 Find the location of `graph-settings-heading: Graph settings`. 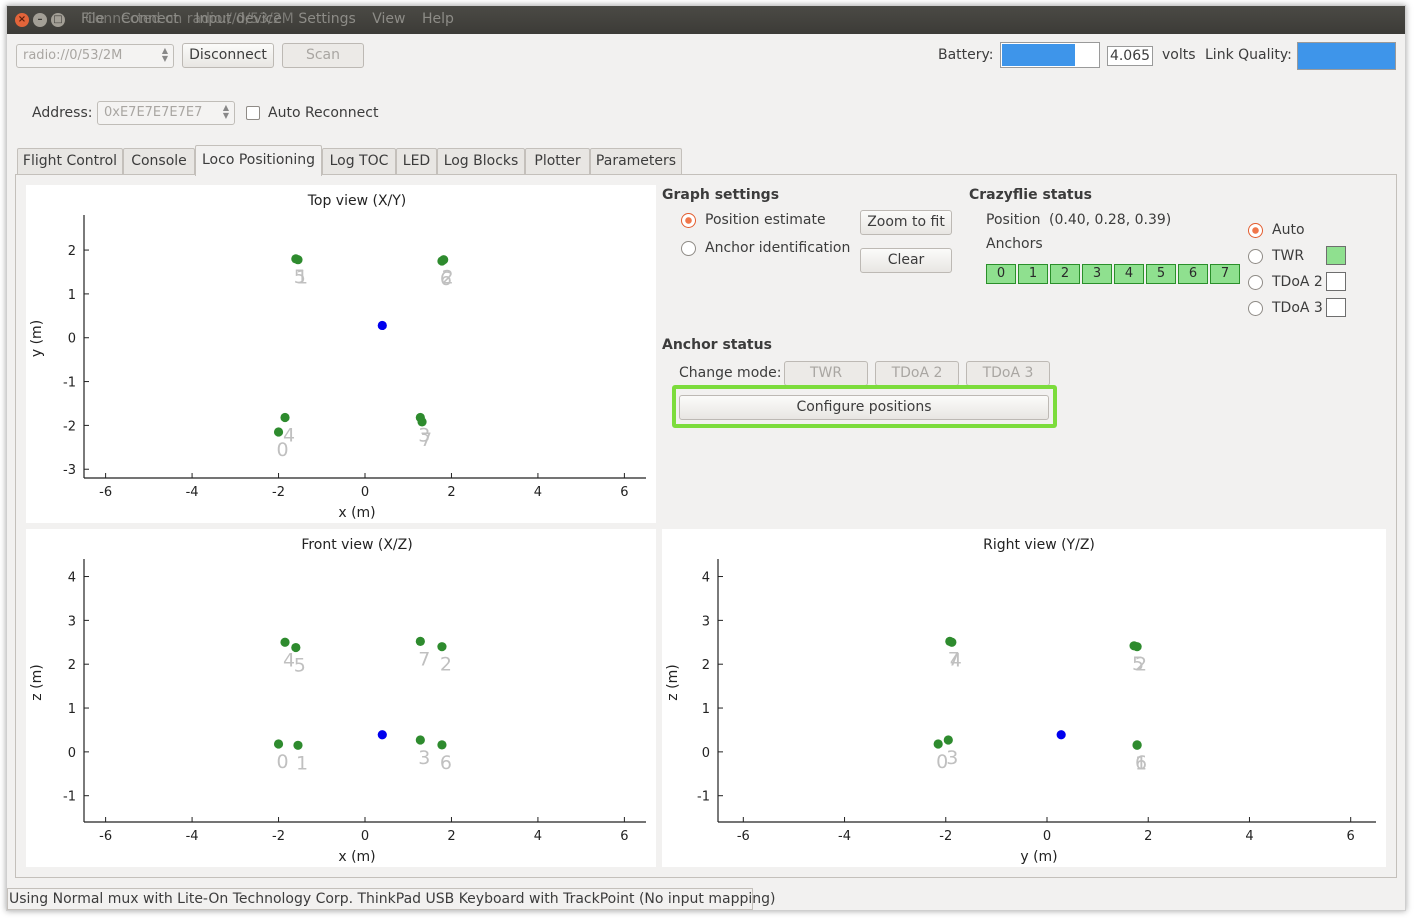

graph-settings-heading: Graph settings is located at coordinates (721, 195).